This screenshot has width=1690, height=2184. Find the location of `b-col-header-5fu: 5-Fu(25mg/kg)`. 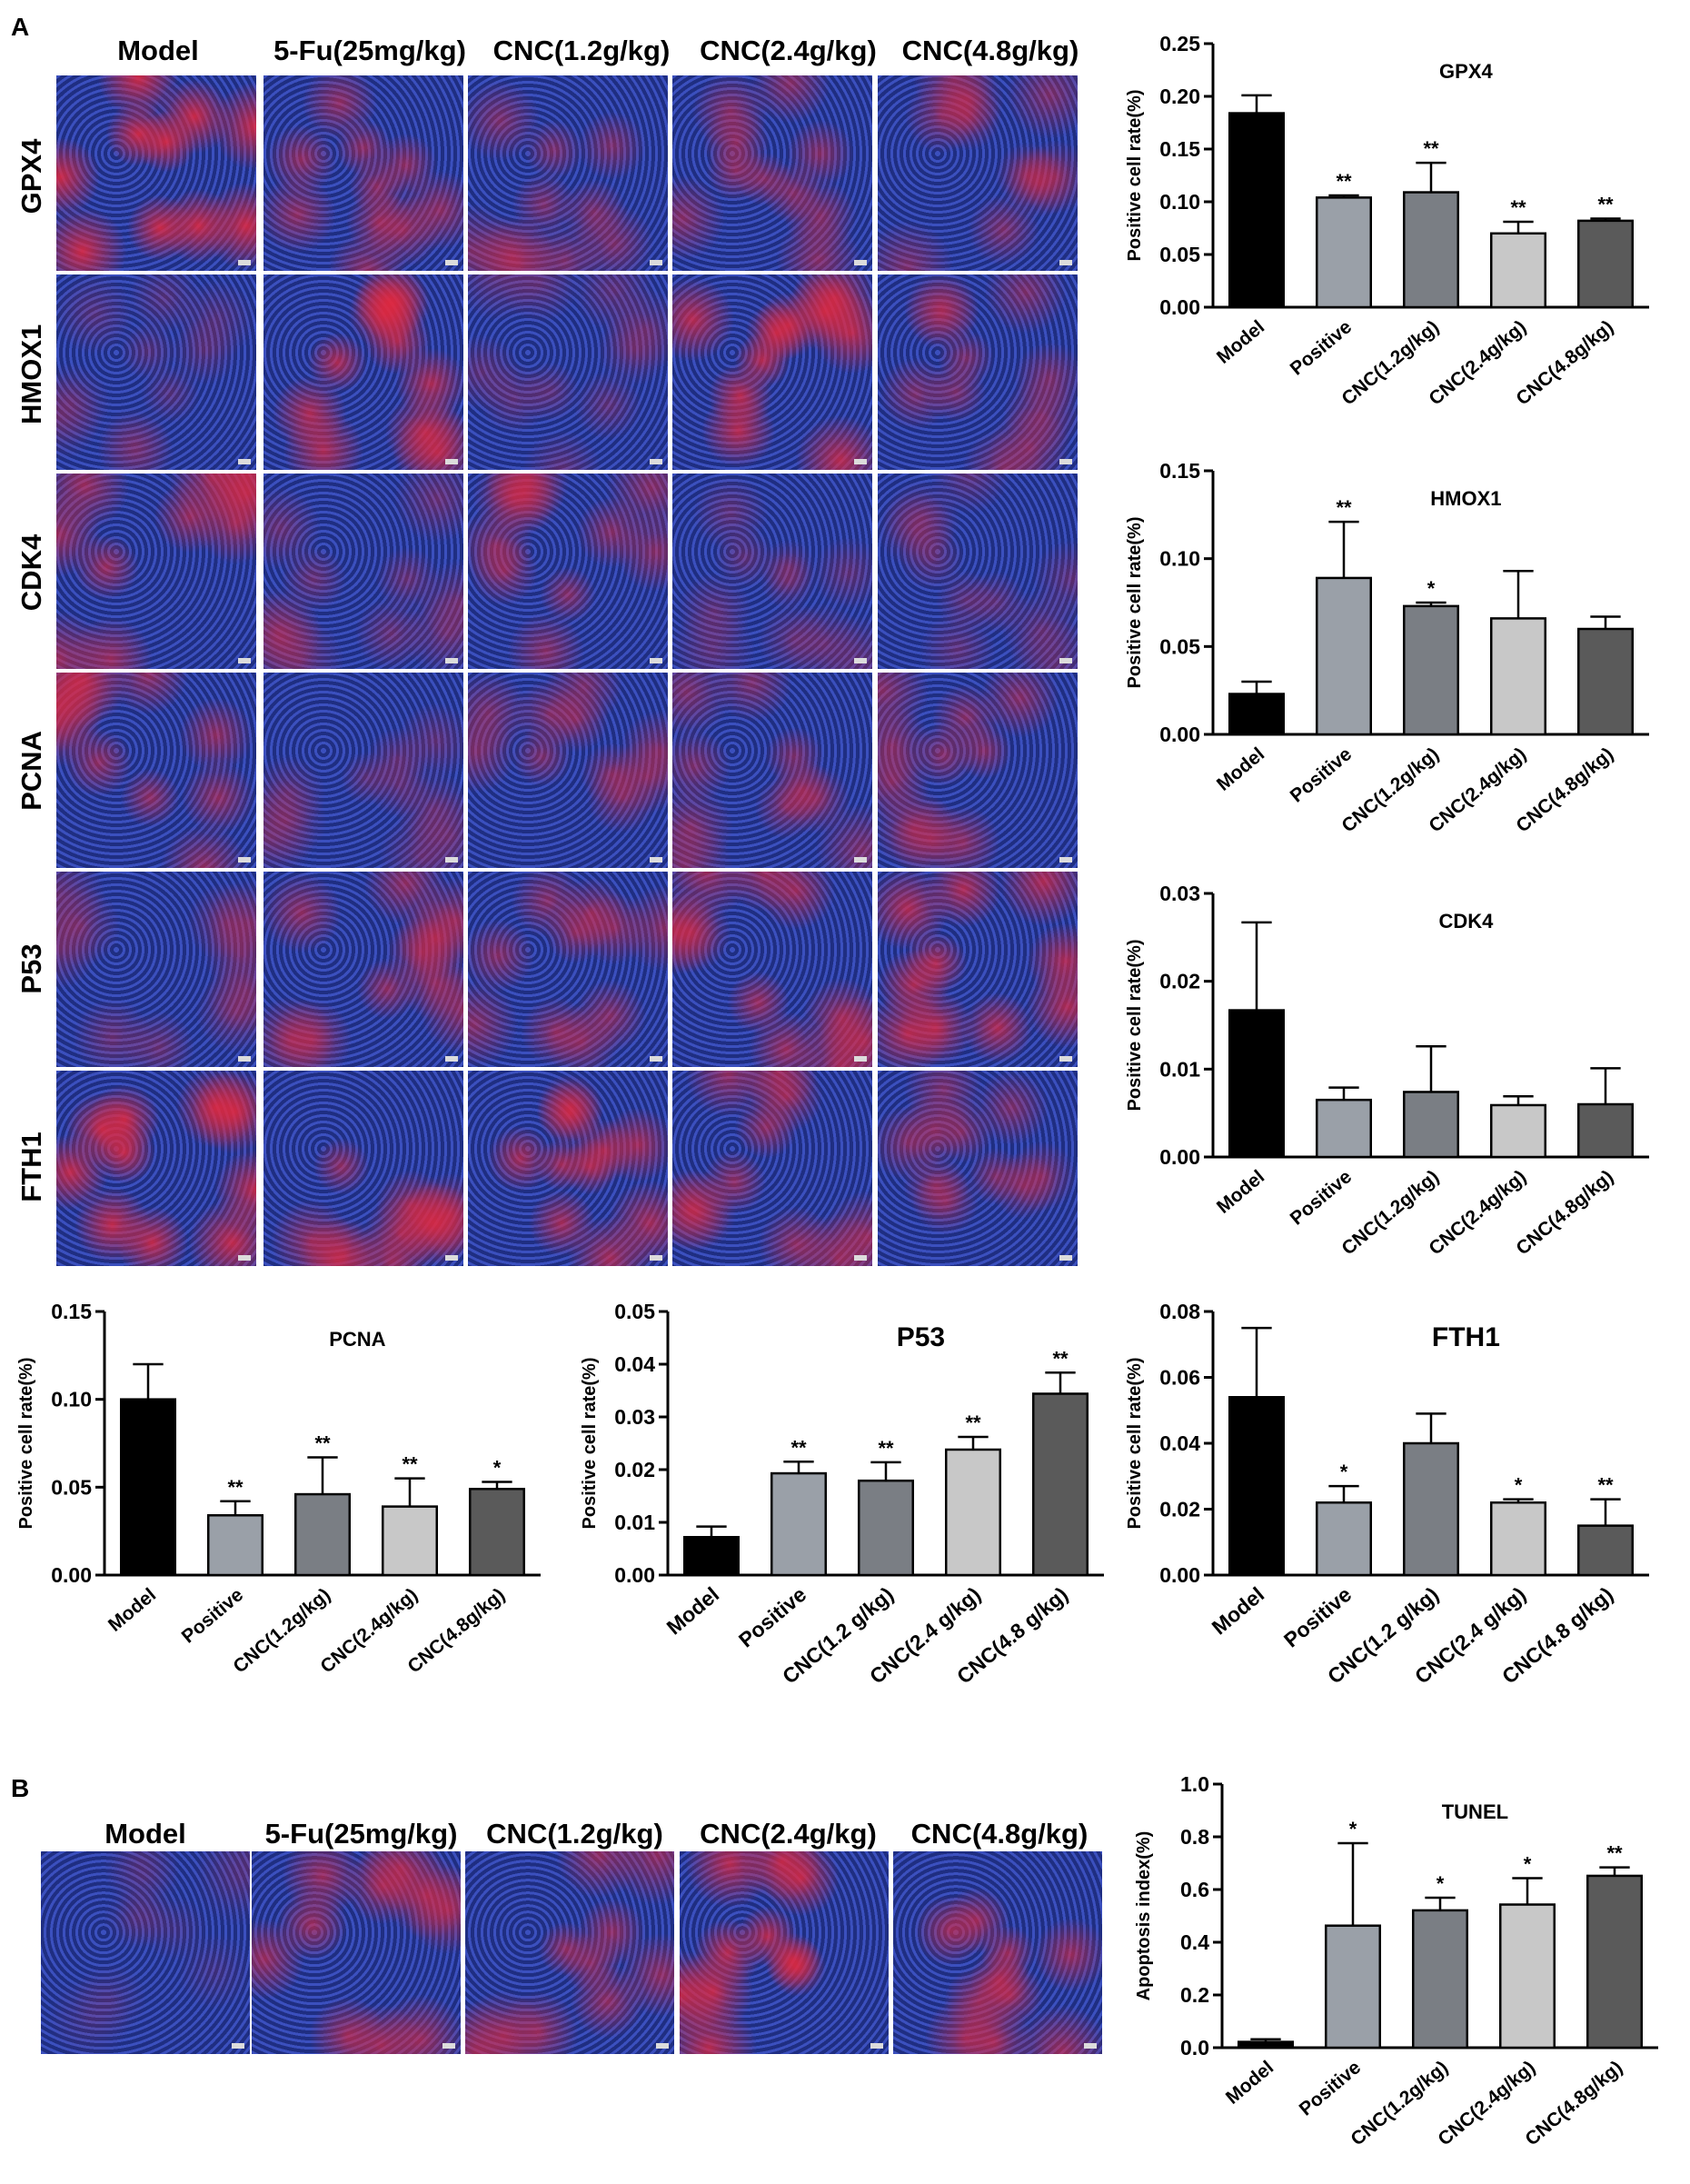

b-col-header-5fu: 5-Fu(25mg/kg) is located at coordinates (361, 1834).